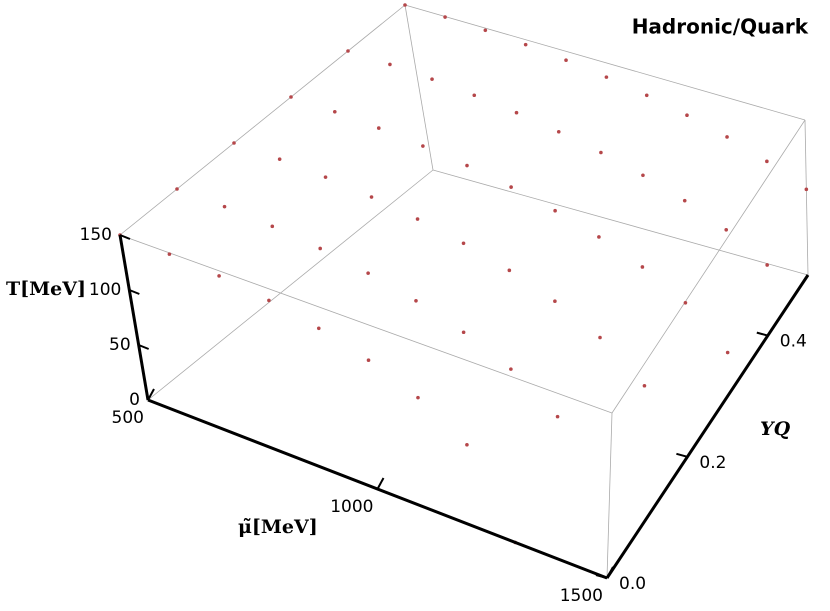 This screenshot has width=830, height=611. I want to click on z-tick-label: 100, so click(105, 290).